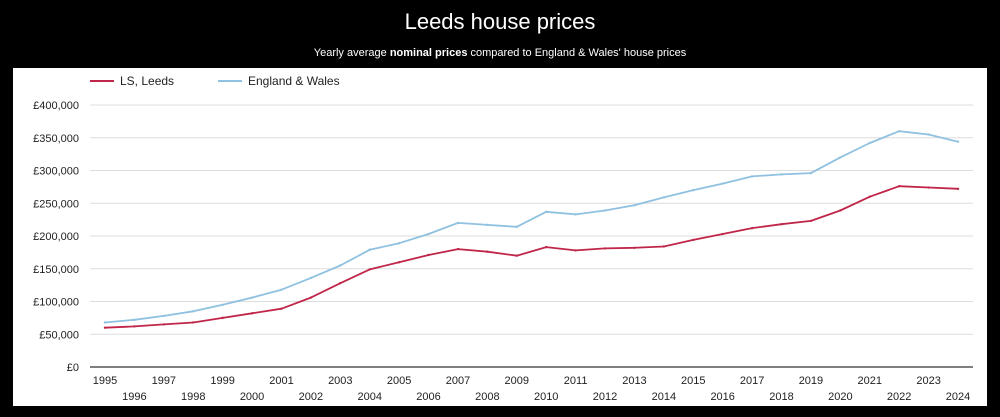  Describe the element at coordinates (899, 397) in the screenshot. I see `x-tick-label: 2022` at that location.